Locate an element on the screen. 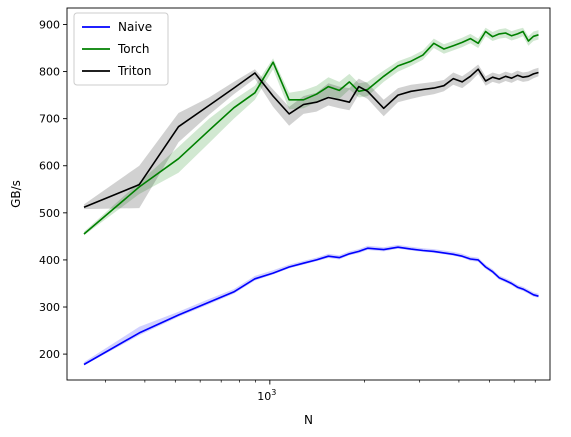  y-tick-label: 700 is located at coordinates (49, 119).